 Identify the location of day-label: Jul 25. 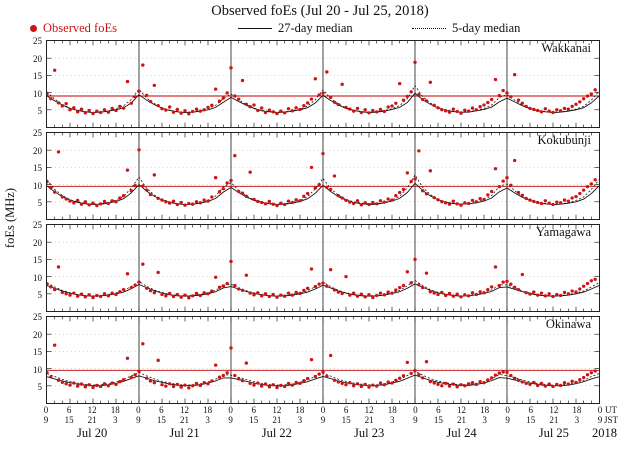
(553, 433).